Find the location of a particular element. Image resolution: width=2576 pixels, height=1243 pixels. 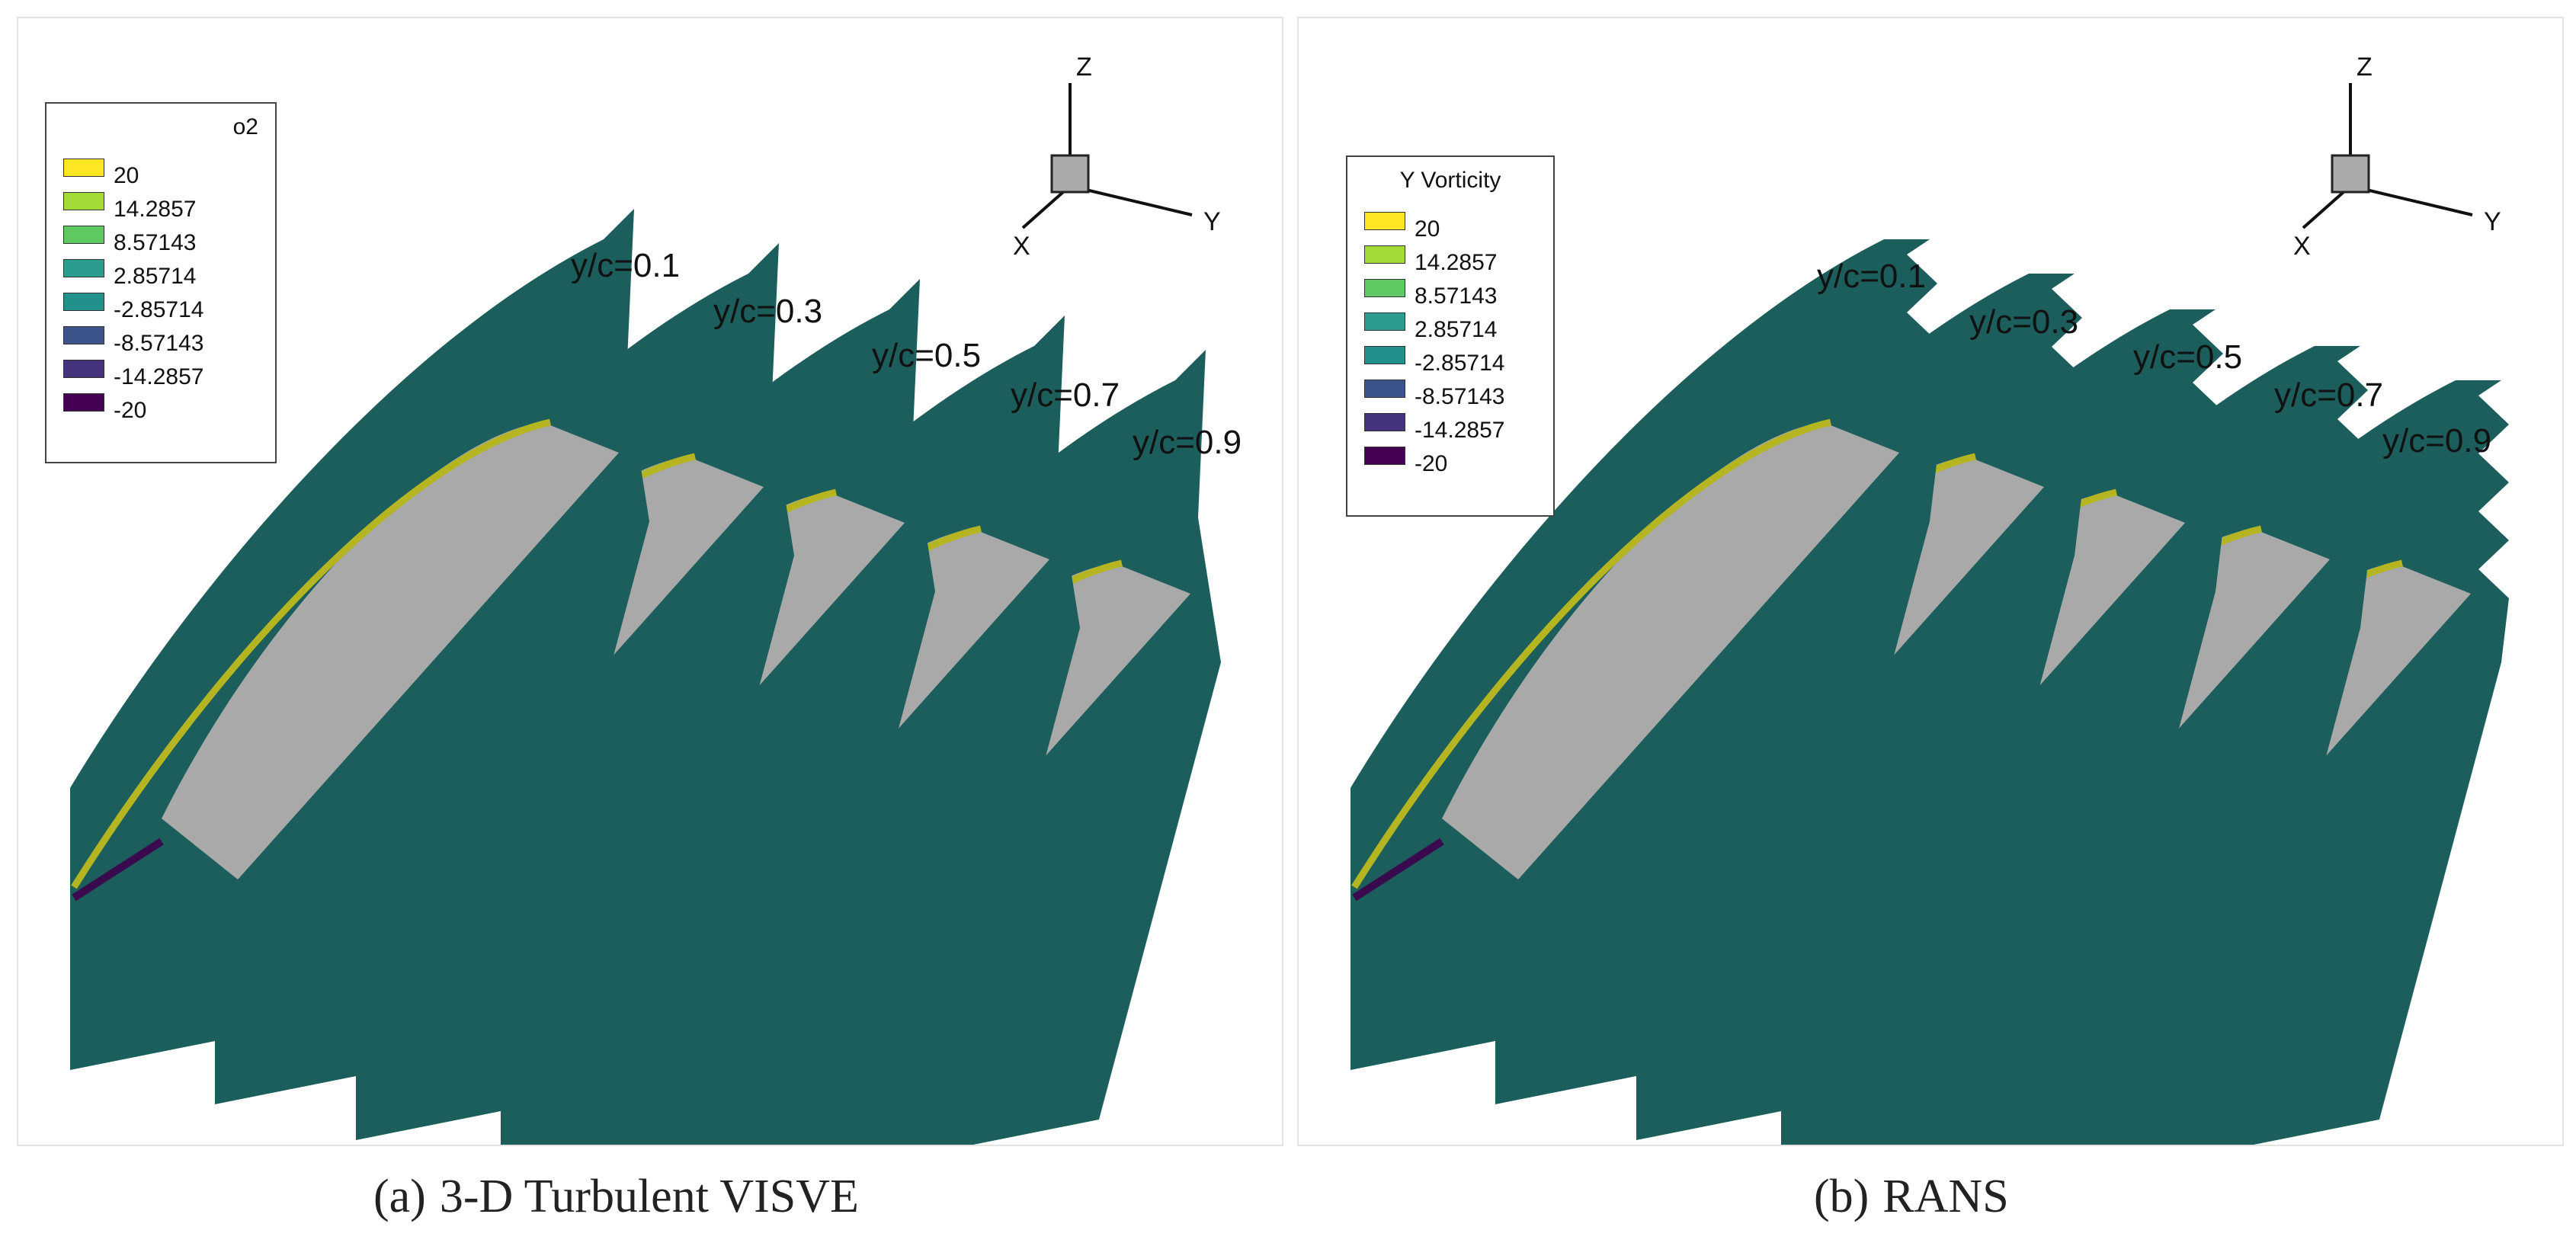

caption-b: (b) RANS is located at coordinates (1912, 1197).